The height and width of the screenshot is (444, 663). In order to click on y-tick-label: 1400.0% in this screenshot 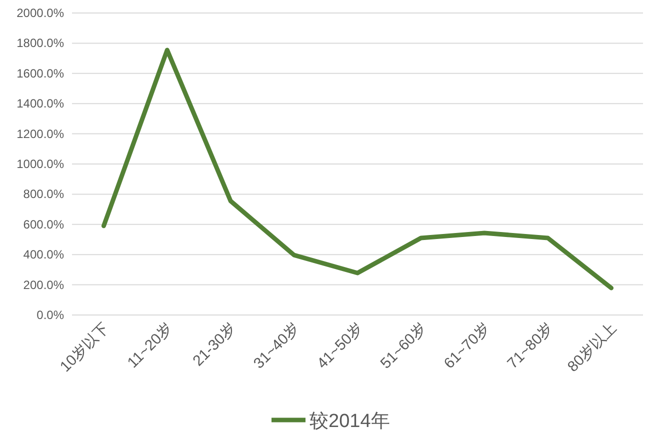, I will do `click(40, 103)`.